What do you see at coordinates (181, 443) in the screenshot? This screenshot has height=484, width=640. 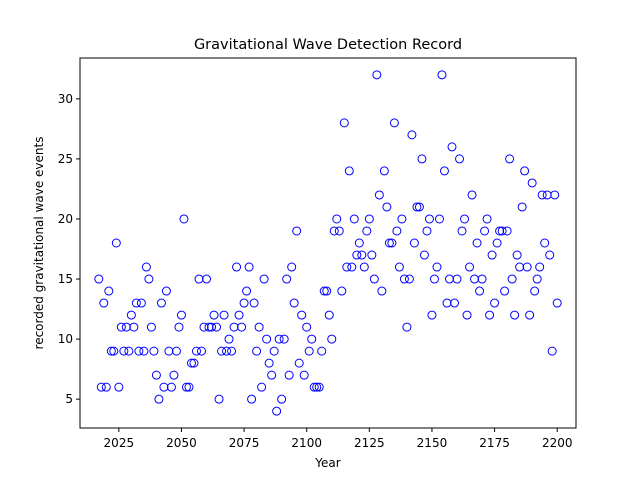 I see `x-tick-label: 2050` at bounding box center [181, 443].